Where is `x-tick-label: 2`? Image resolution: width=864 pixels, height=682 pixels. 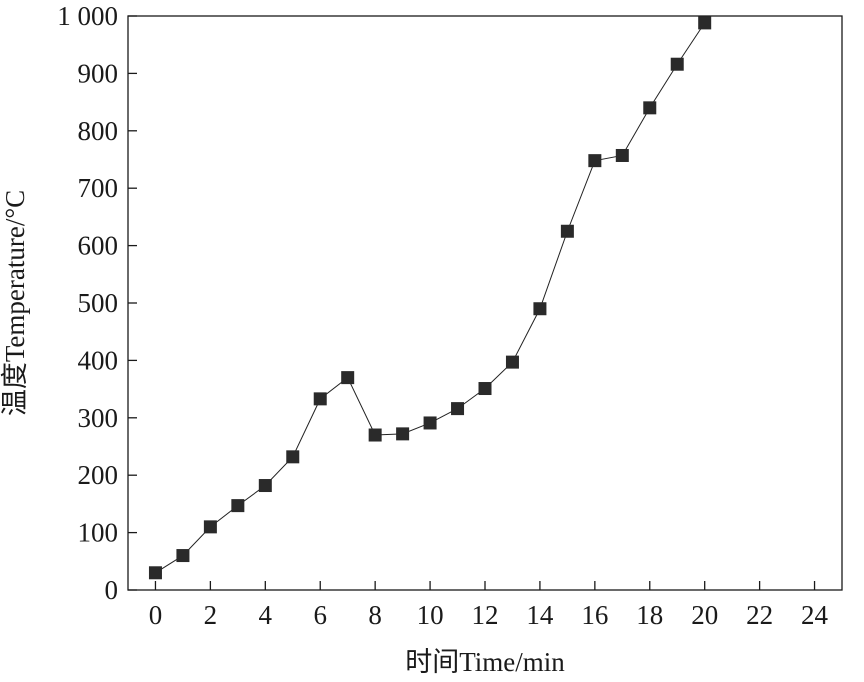 x-tick-label: 2 is located at coordinates (211, 615).